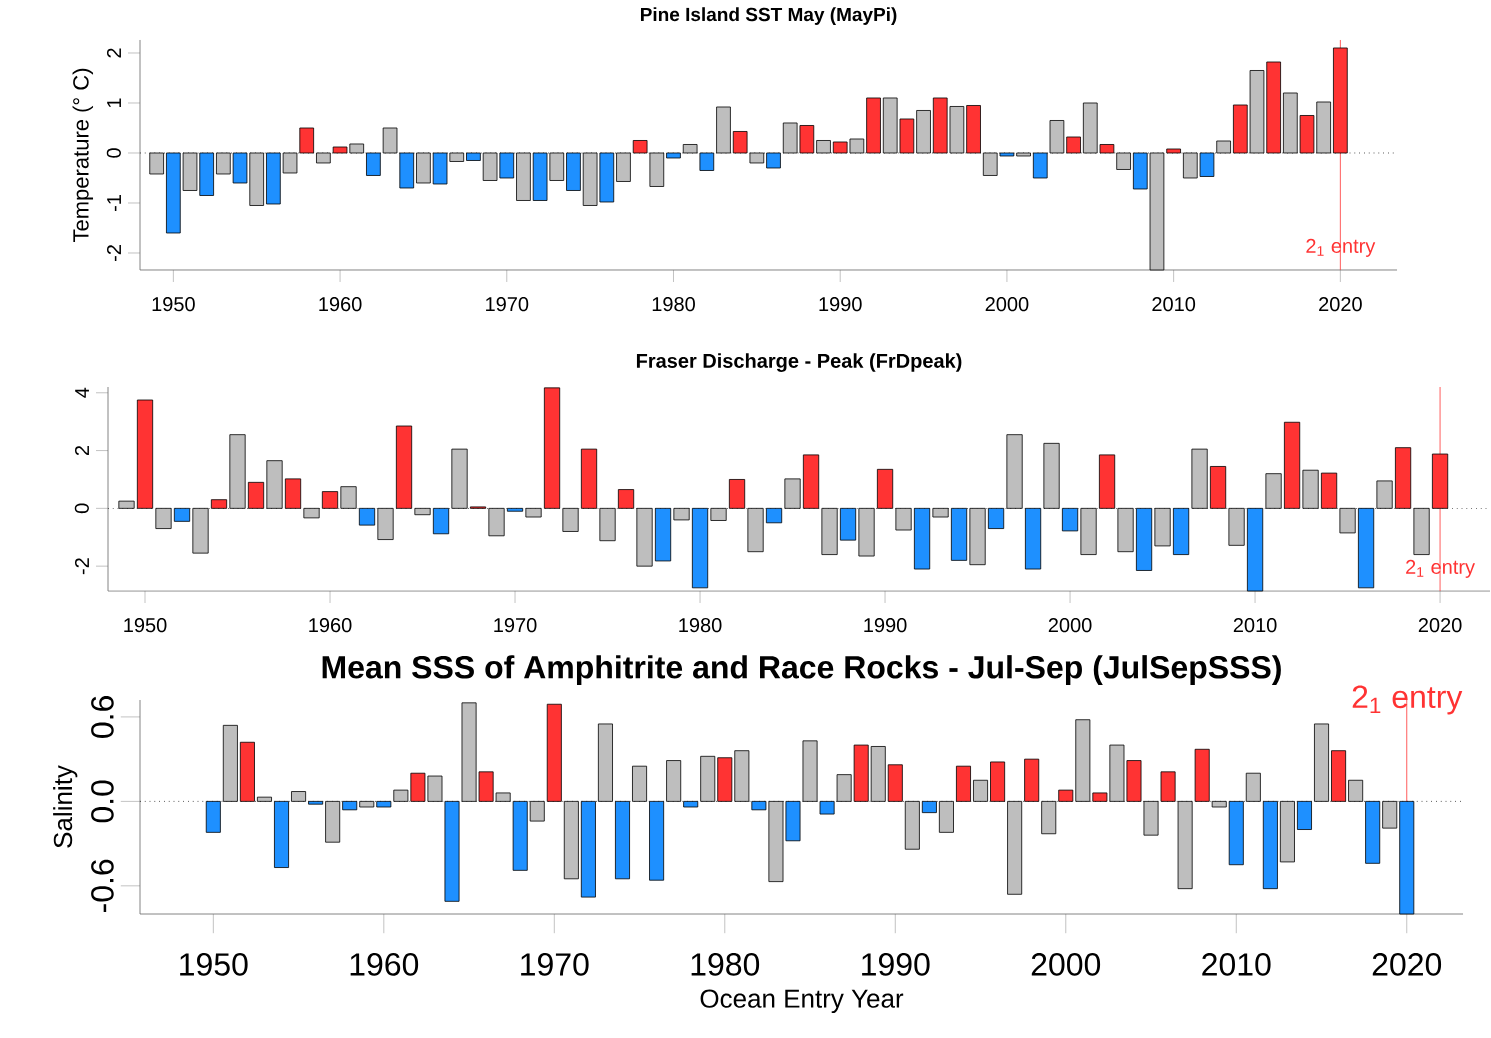 This screenshot has width=1491, height=1038. Describe the element at coordinates (799, 362) in the screenshot. I see `chart-title: Fraser Discharge - Peak (FrDpeak)` at that location.